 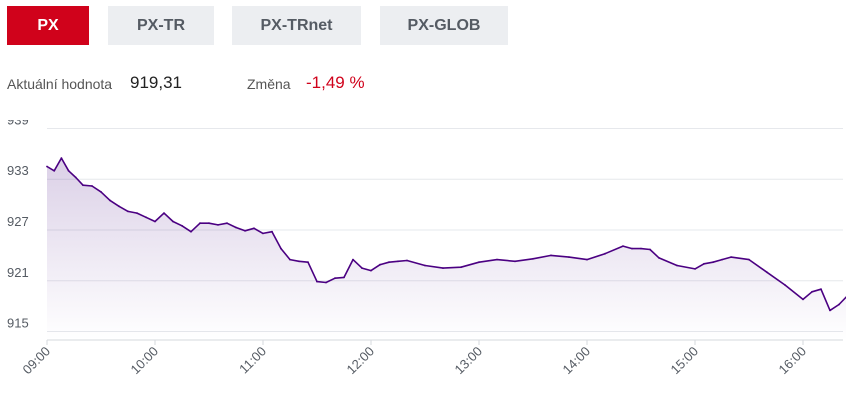 I want to click on tab-px-glob: PX-GLOB, so click(x=444, y=25).